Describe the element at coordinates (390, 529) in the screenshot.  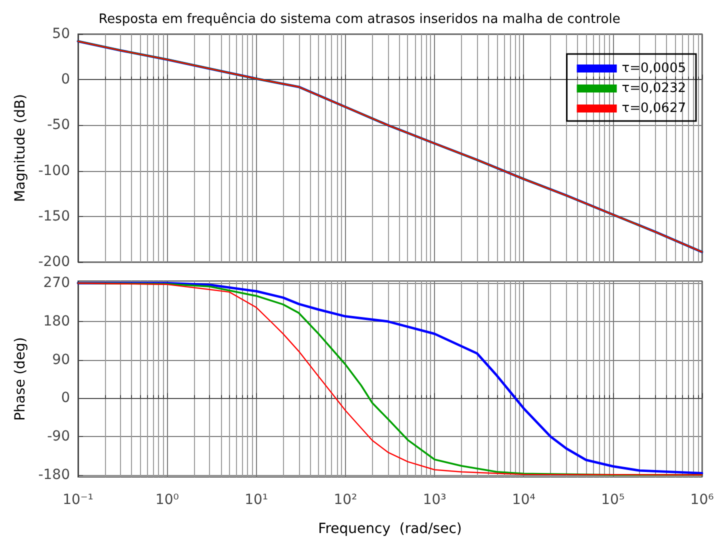
I see `x-axis-title: Frequency (rad/sec)` at that location.